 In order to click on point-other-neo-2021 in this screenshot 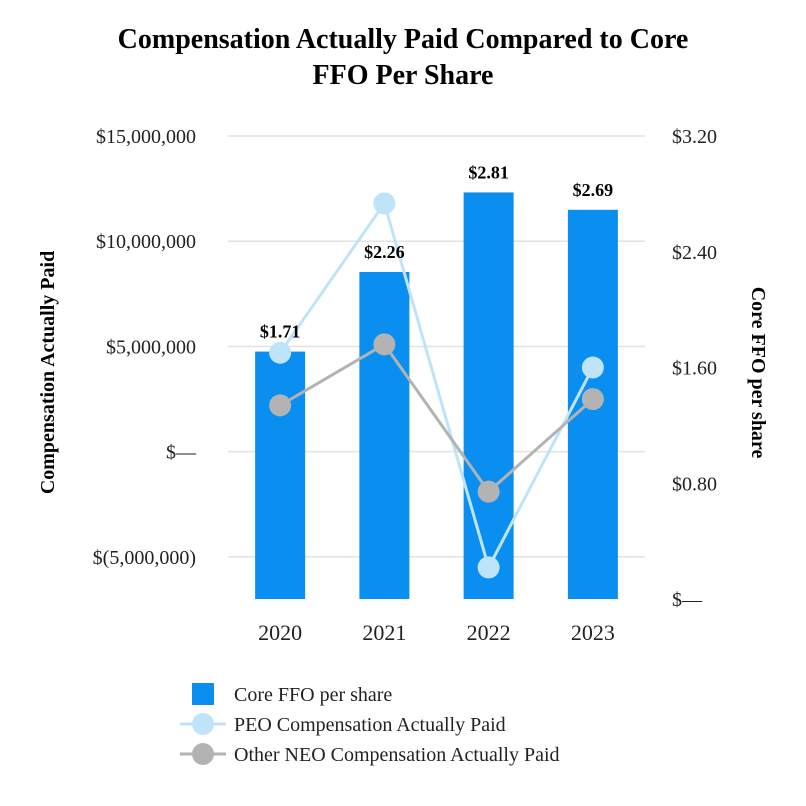, I will do `click(384, 344)`.